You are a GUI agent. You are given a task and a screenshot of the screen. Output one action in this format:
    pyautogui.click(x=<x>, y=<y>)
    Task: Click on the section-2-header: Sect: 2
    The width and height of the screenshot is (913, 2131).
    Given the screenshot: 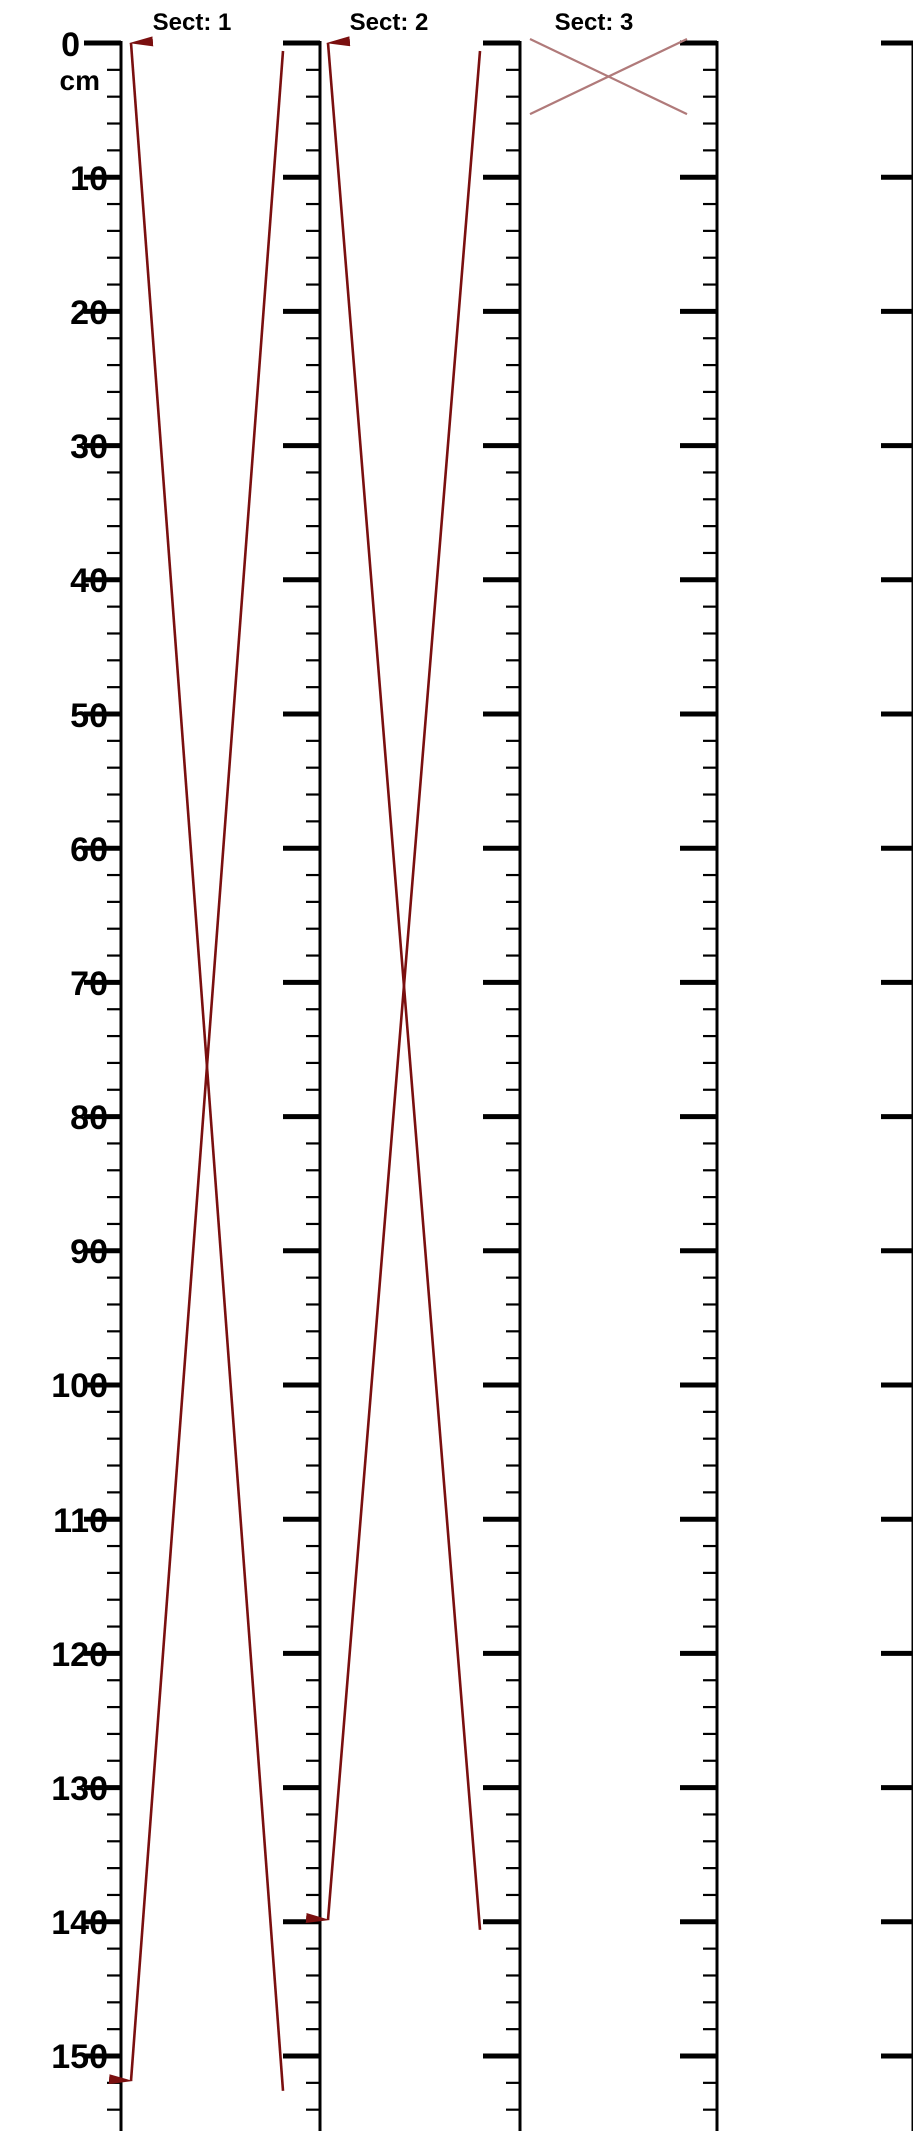 What is the action you would take?
    pyautogui.click(x=389, y=22)
    